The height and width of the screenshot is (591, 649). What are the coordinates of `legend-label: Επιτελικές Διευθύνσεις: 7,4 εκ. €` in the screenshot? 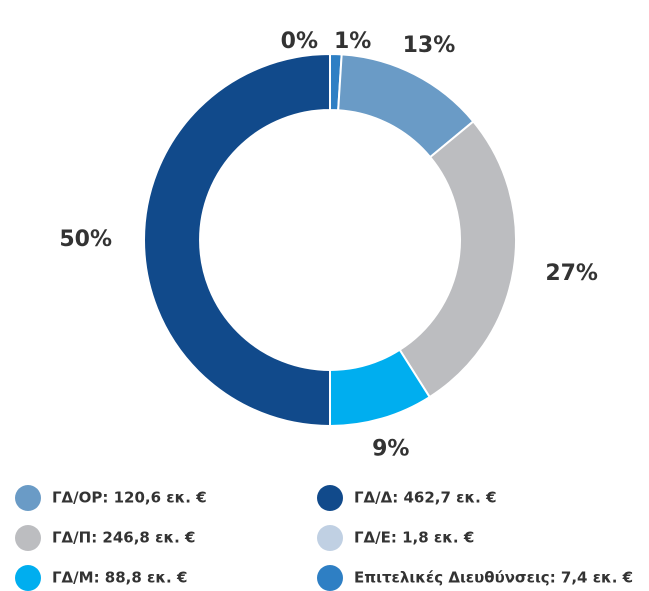 It's located at (493, 578).